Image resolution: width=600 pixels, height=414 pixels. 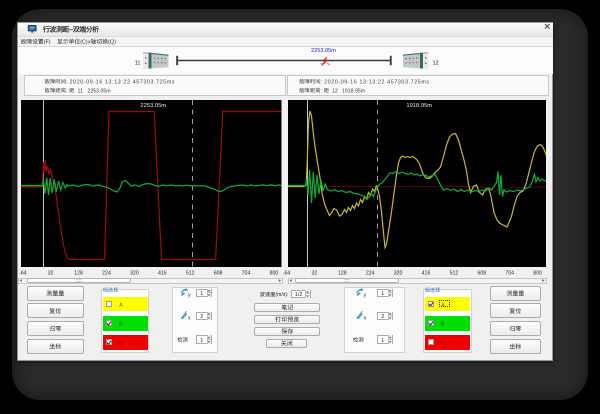 What do you see at coordinates (47, 43) in the screenshot?
I see `svg-text: (F)` at bounding box center [47, 43].